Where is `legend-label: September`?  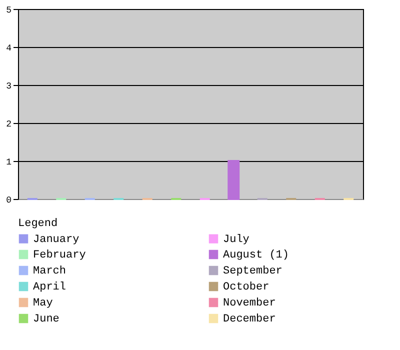 legend-label: September is located at coordinates (252, 272).